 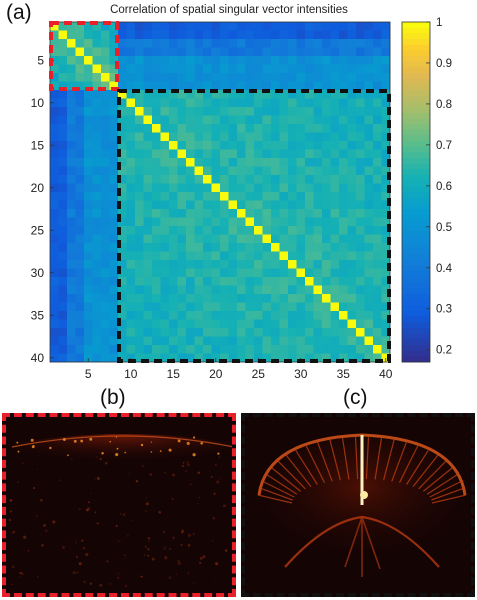 I want to click on x-tick-label: 35, so click(x=344, y=374).